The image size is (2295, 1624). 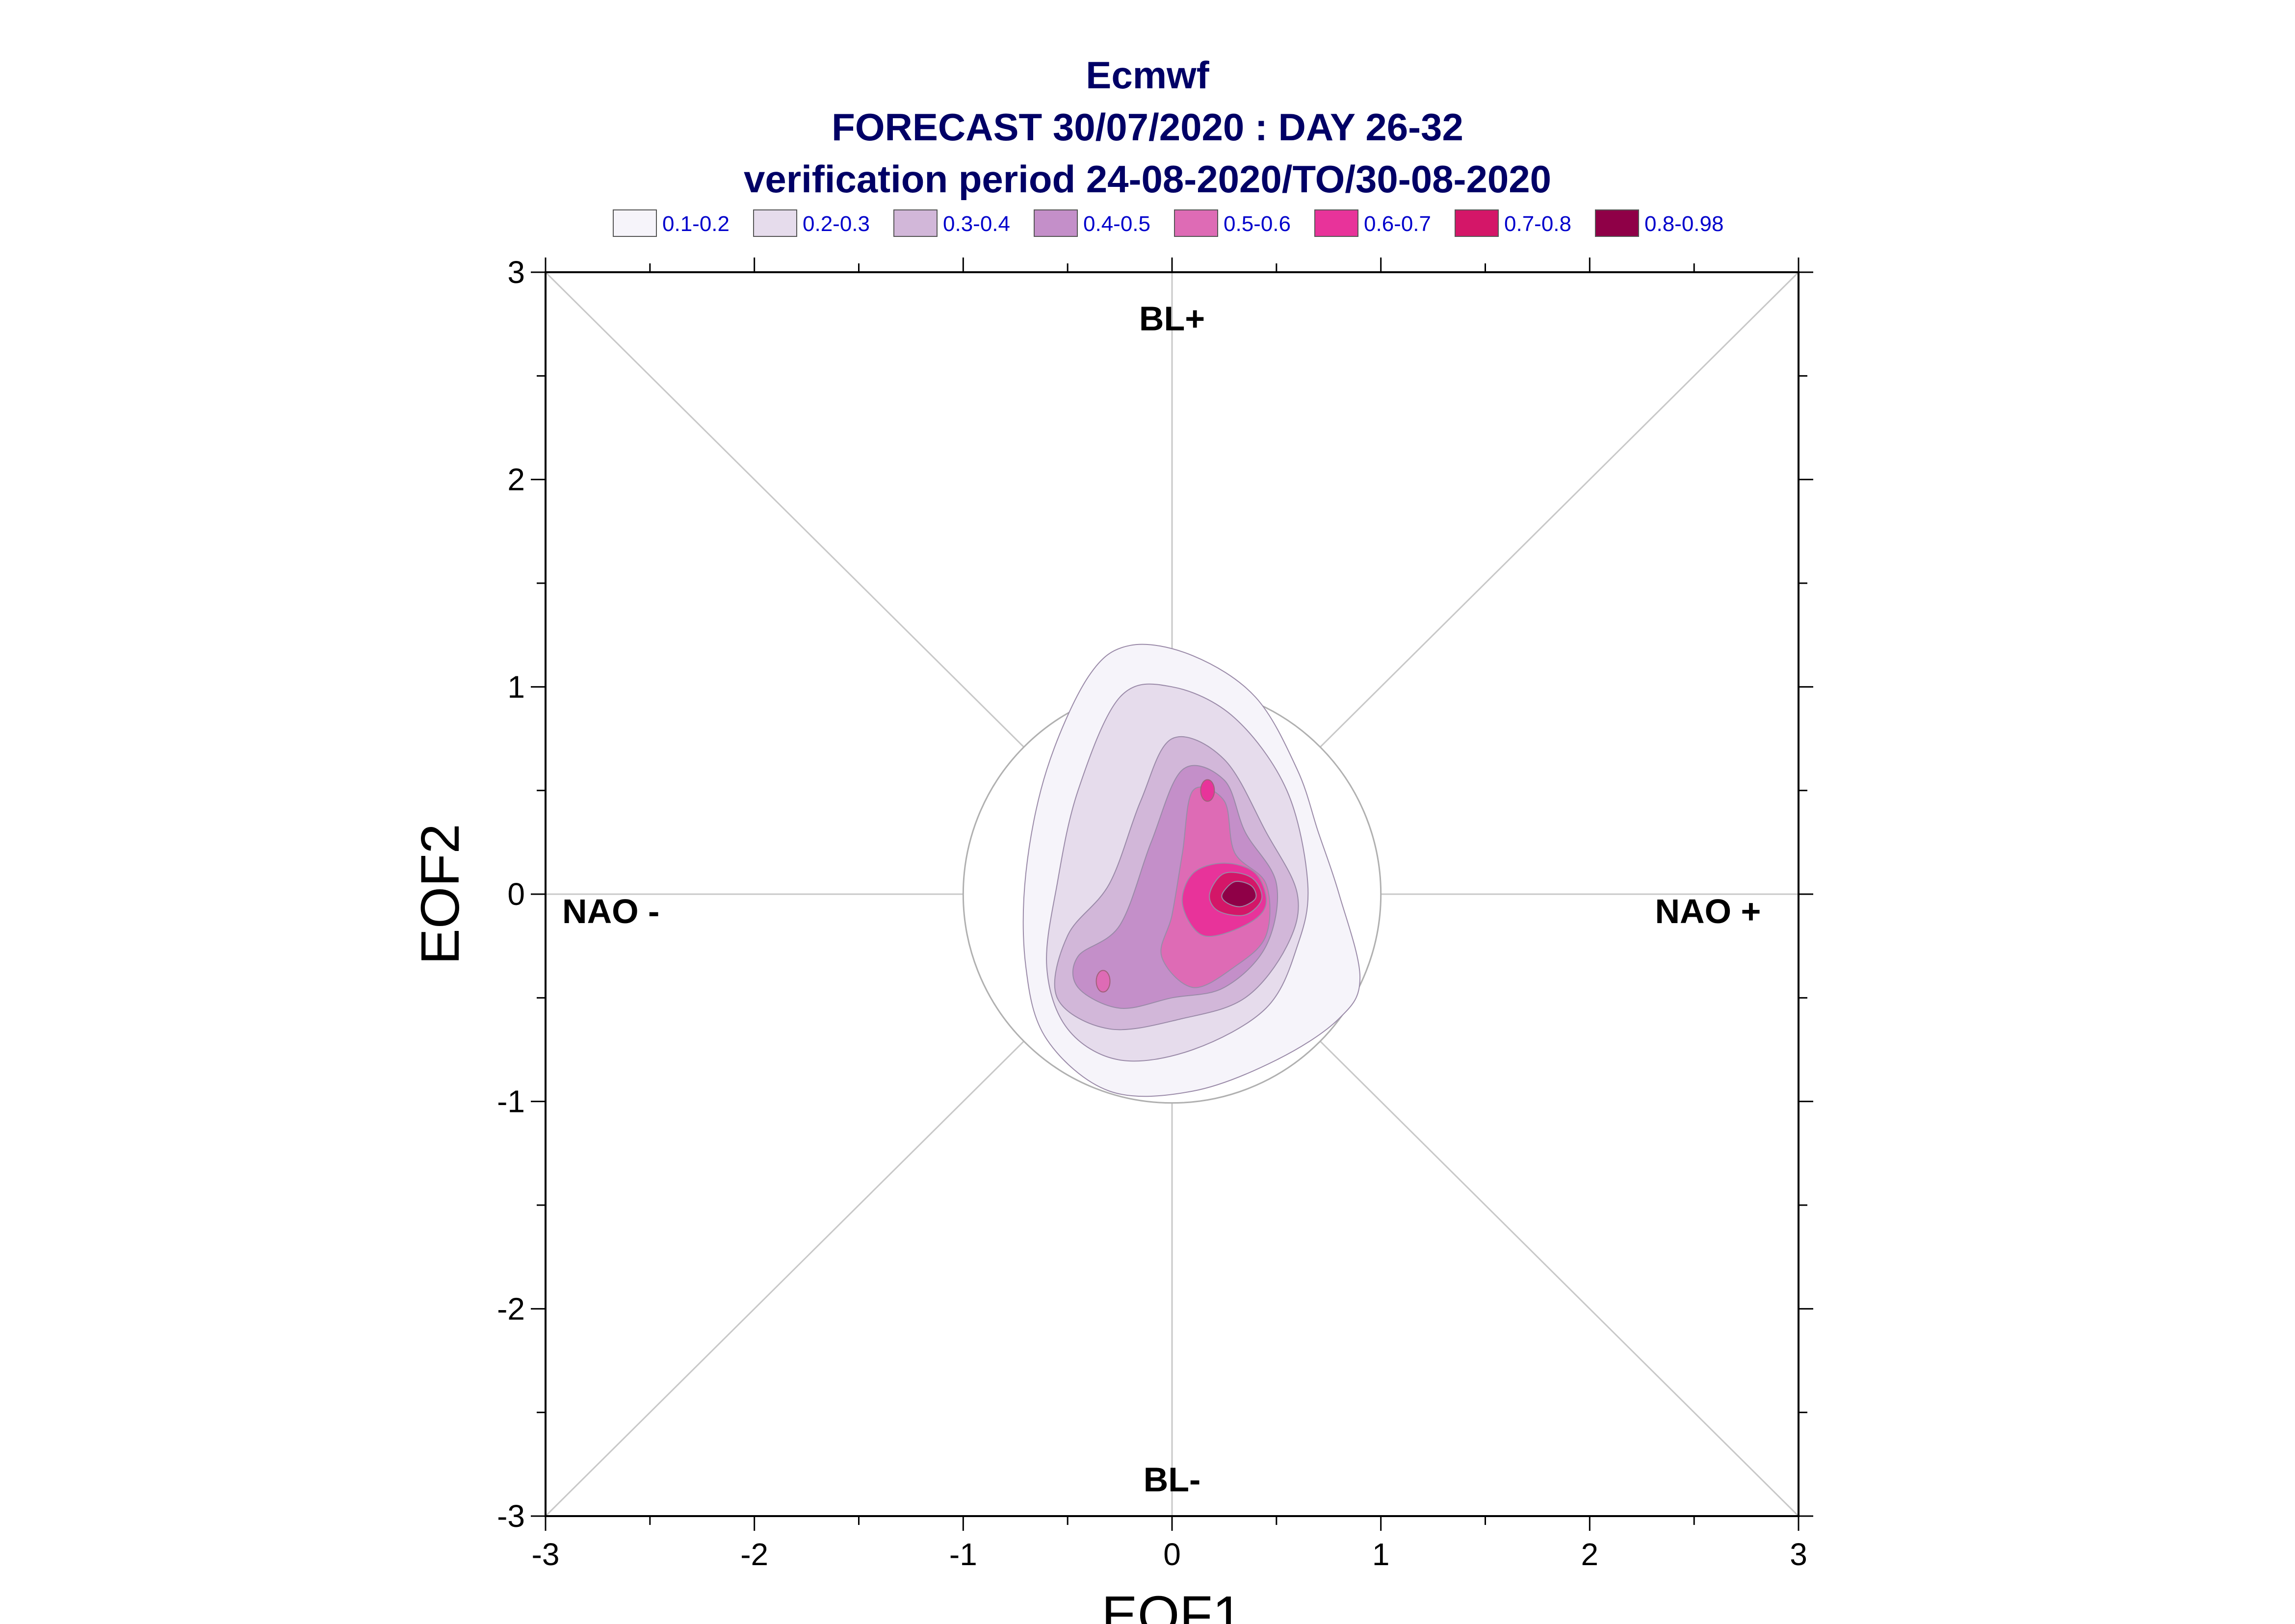 What do you see at coordinates (1708, 911) in the screenshot?
I see `regime-label-nao-plus: NAO +` at bounding box center [1708, 911].